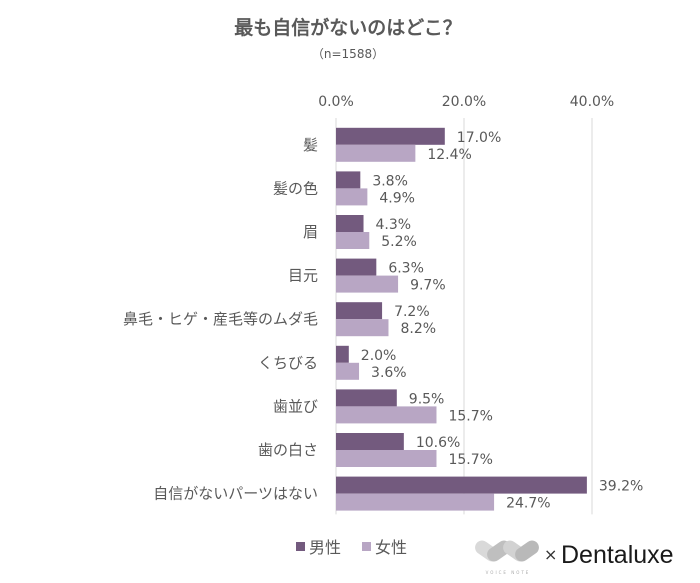  What do you see at coordinates (592, 102) in the screenshot?
I see `x-tick-label: 40.0%` at bounding box center [592, 102].